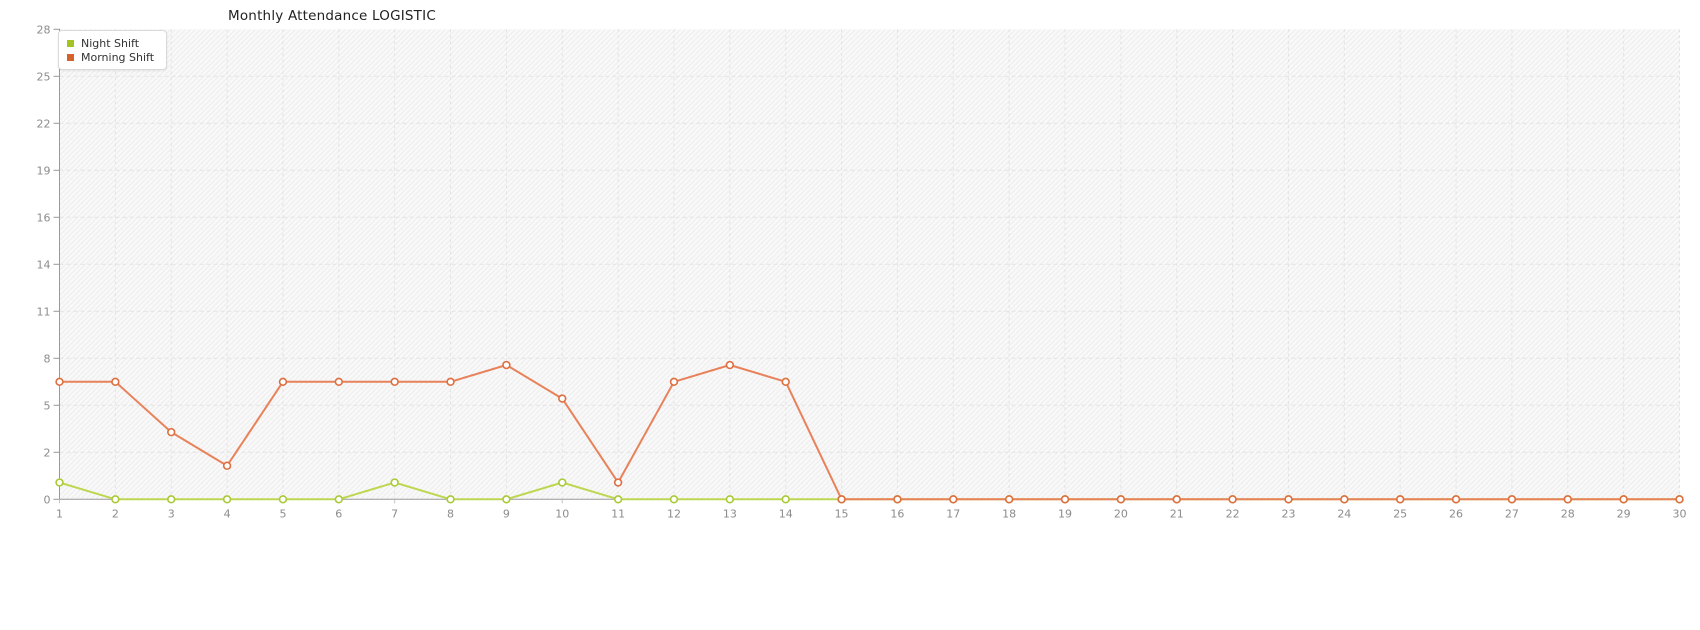 This screenshot has width=1700, height=630. I want to click on x-tick-label: 24, so click(1344, 513).